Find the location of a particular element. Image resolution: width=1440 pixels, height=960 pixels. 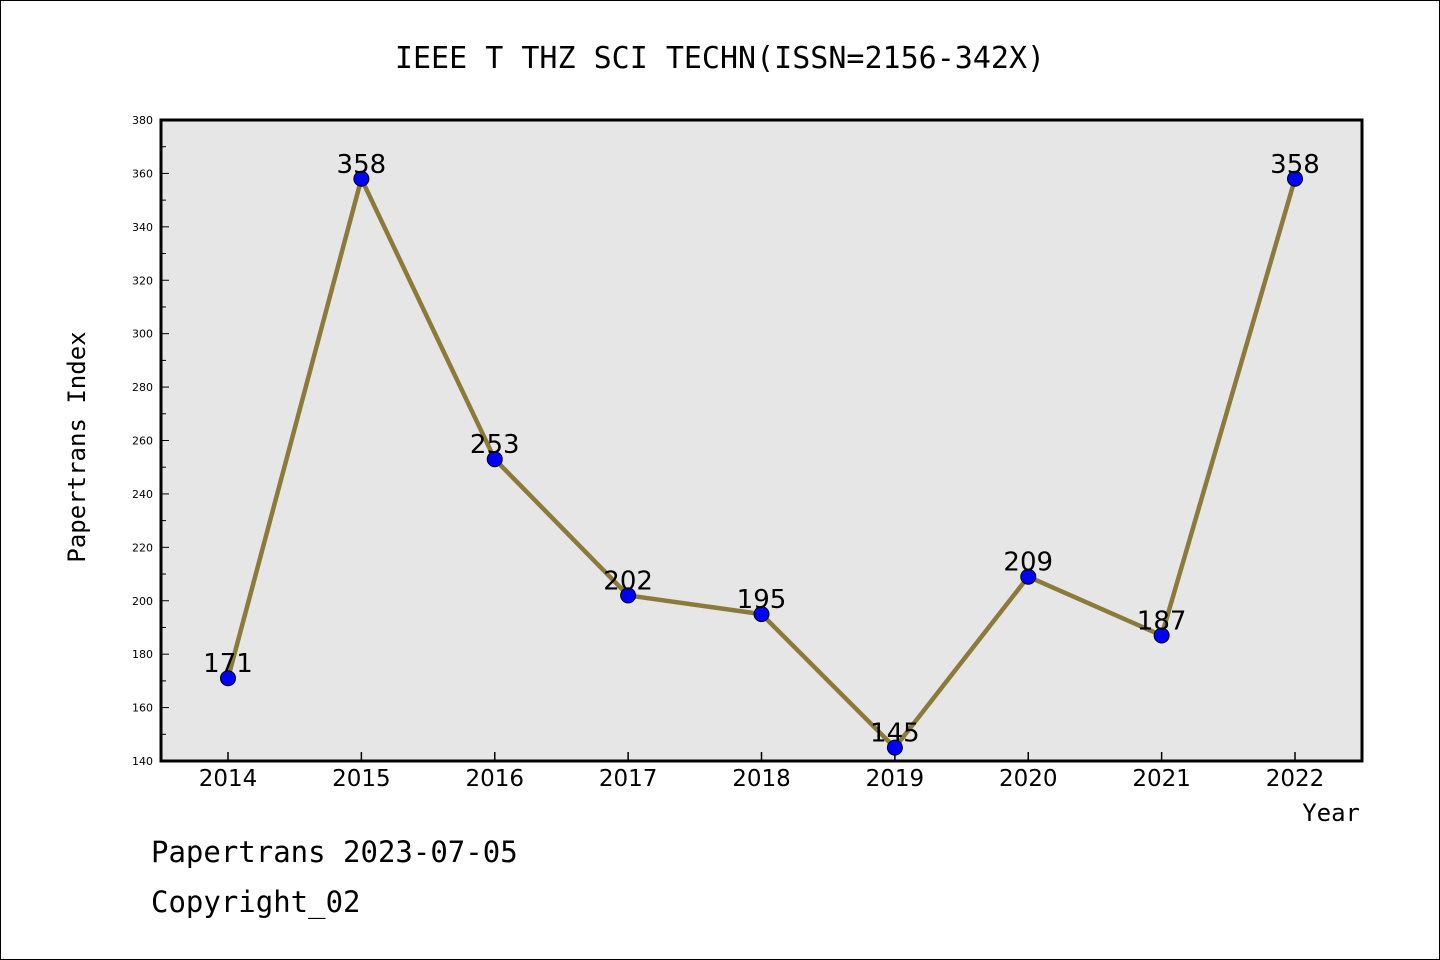

y-tick-label: 140 is located at coordinates (142, 761).